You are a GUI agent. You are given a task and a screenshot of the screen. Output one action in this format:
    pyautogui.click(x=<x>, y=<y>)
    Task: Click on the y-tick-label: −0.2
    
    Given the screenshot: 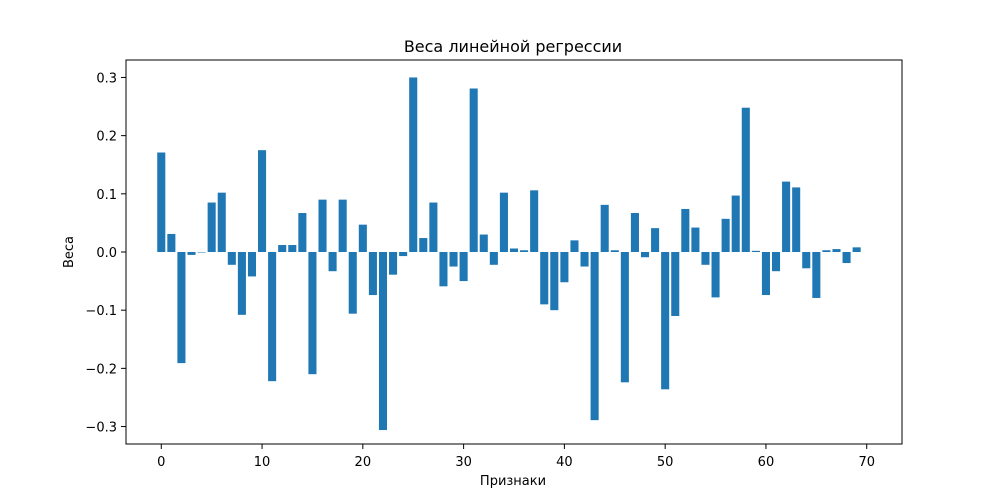 What is the action you would take?
    pyautogui.click(x=101, y=369)
    